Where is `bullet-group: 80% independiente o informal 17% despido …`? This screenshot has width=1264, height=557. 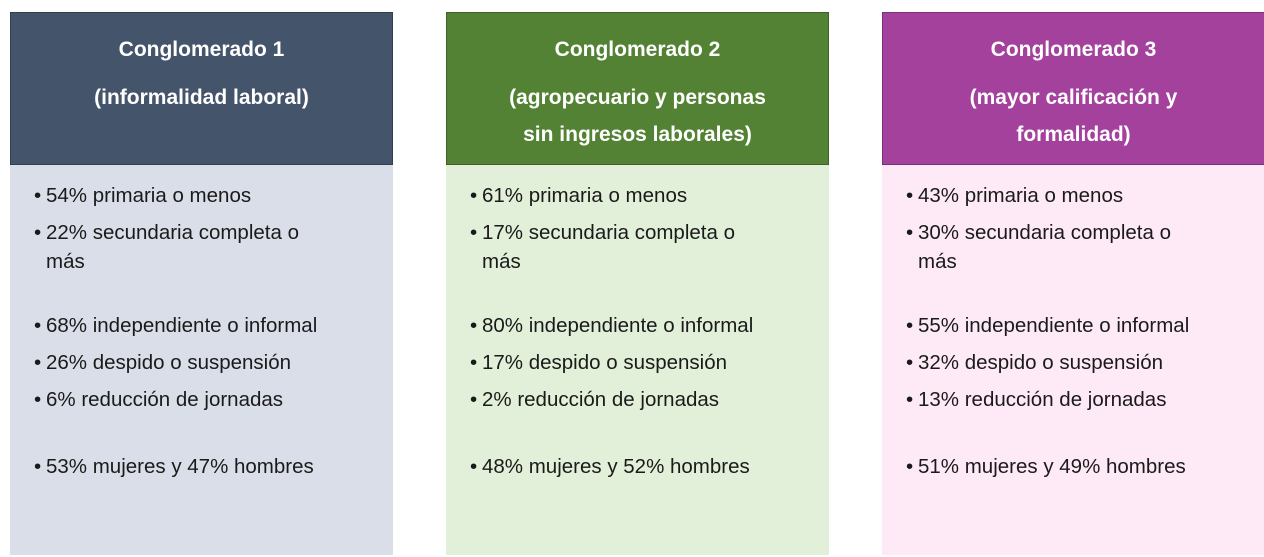
bullet-group: 80% independiente o informal 17% despido … is located at coordinates (649, 362).